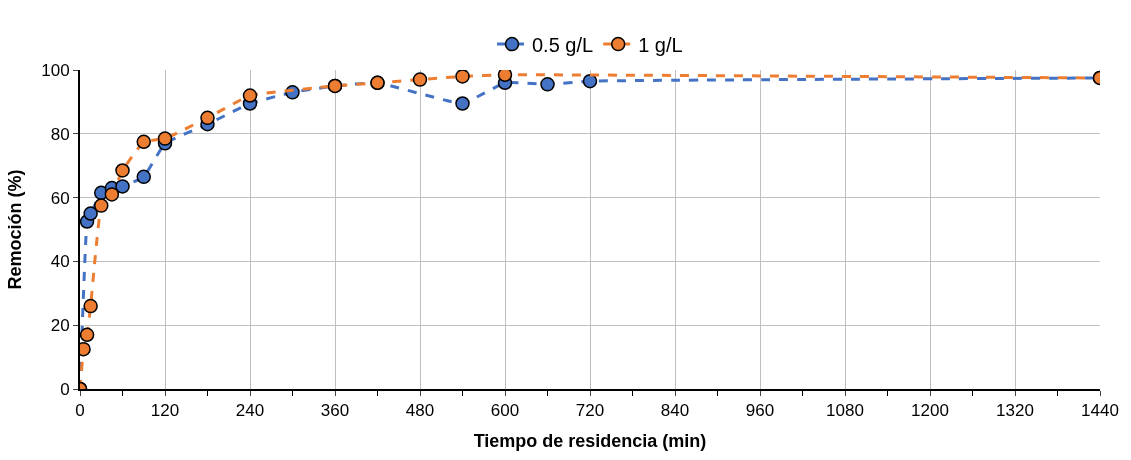 The image size is (1131, 460). I want to click on x-tick-label: 1320, so click(1015, 411).